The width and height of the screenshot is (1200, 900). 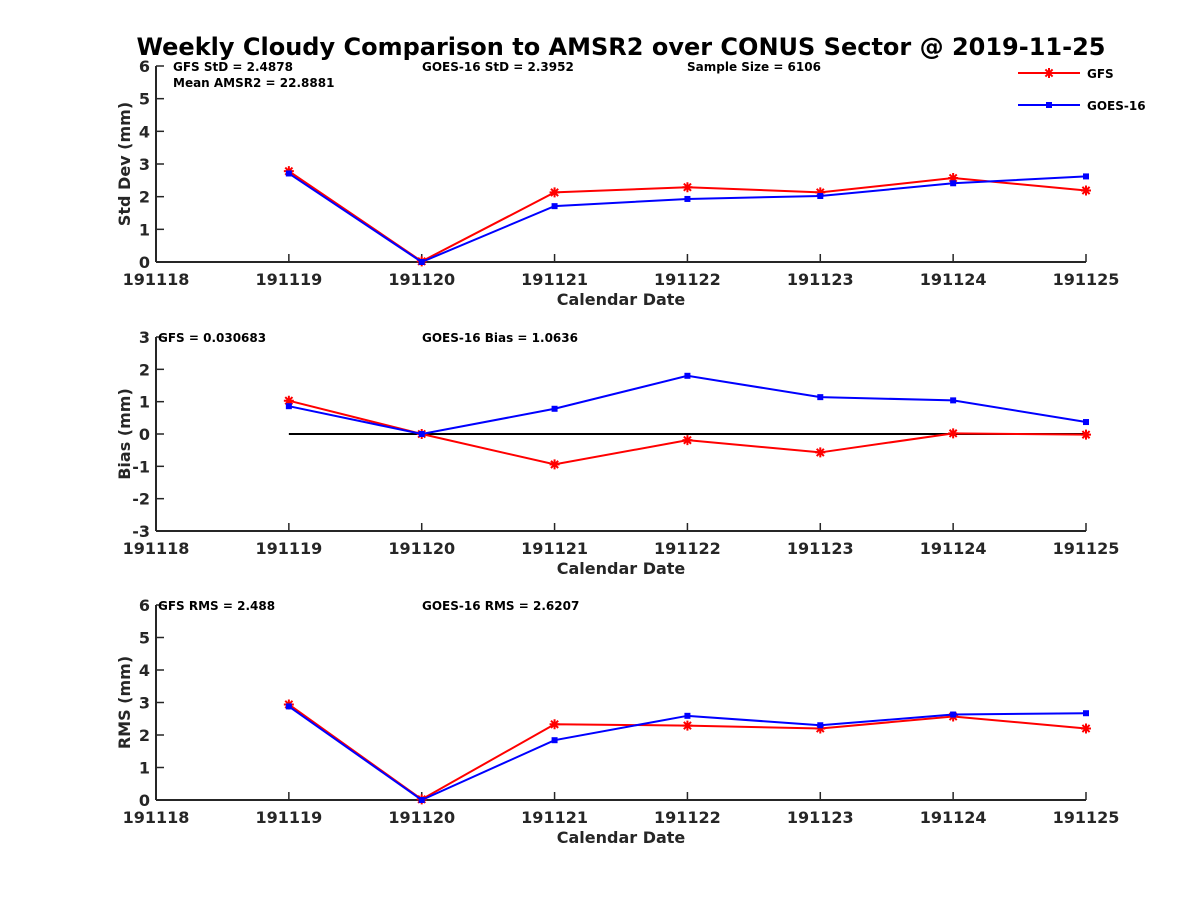 I want to click on stat-annotation: Mean AMSR2 = 22.8881, so click(x=253, y=83).